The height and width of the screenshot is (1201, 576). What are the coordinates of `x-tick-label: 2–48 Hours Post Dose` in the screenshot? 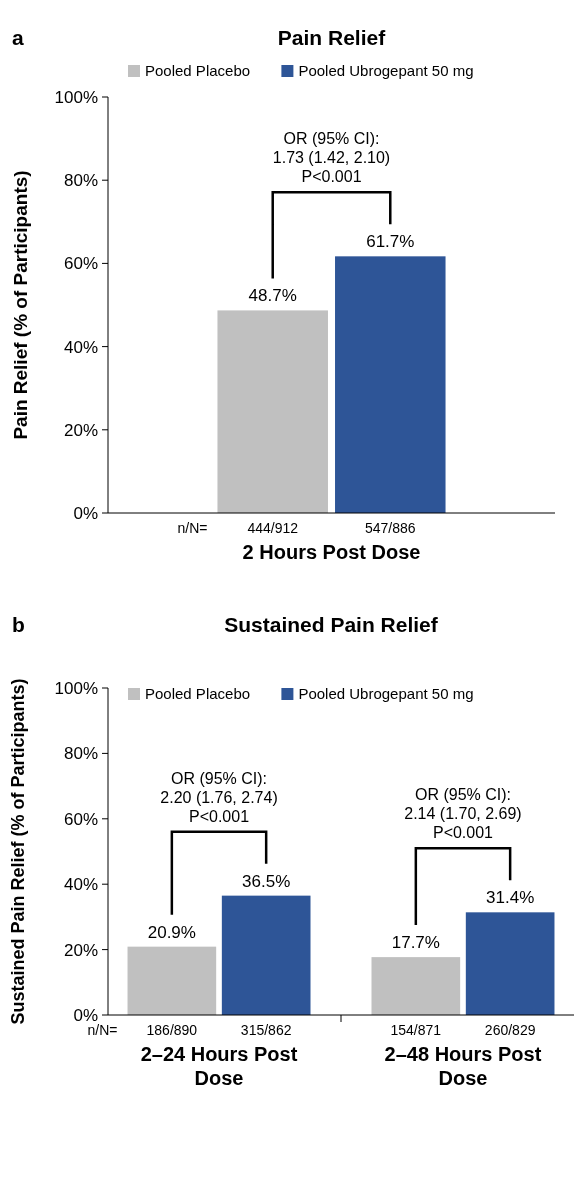 It's located at (463, 1066).